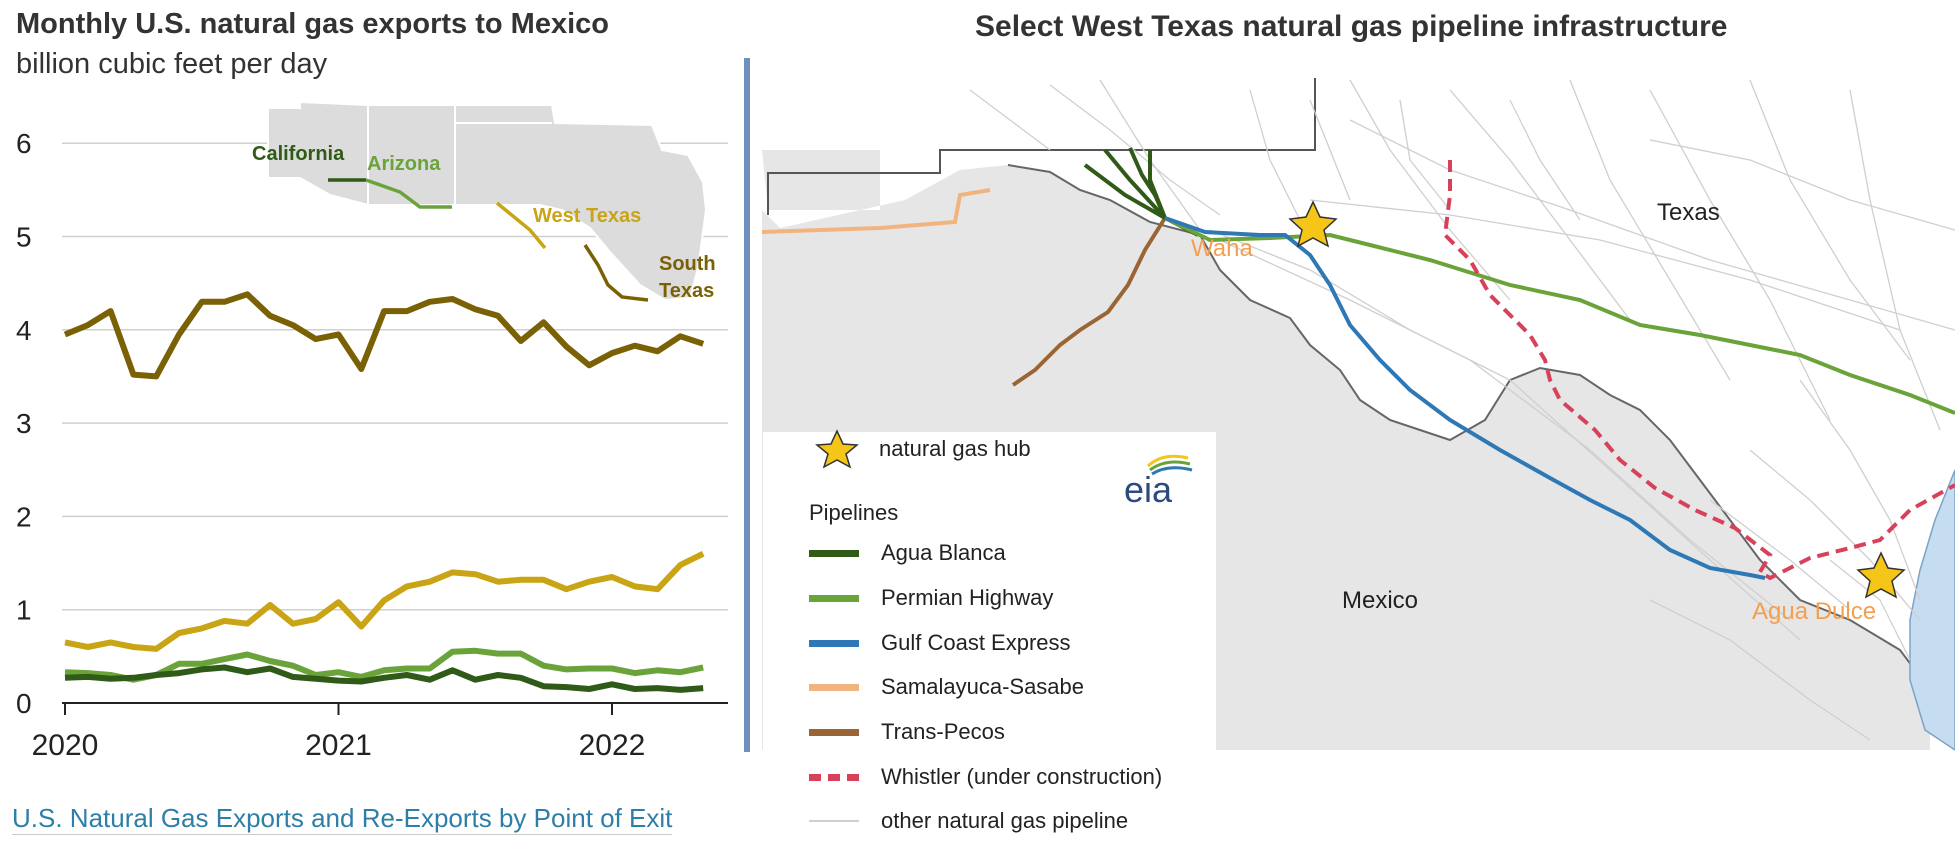  I want to click on star-icon, so click(837, 449).